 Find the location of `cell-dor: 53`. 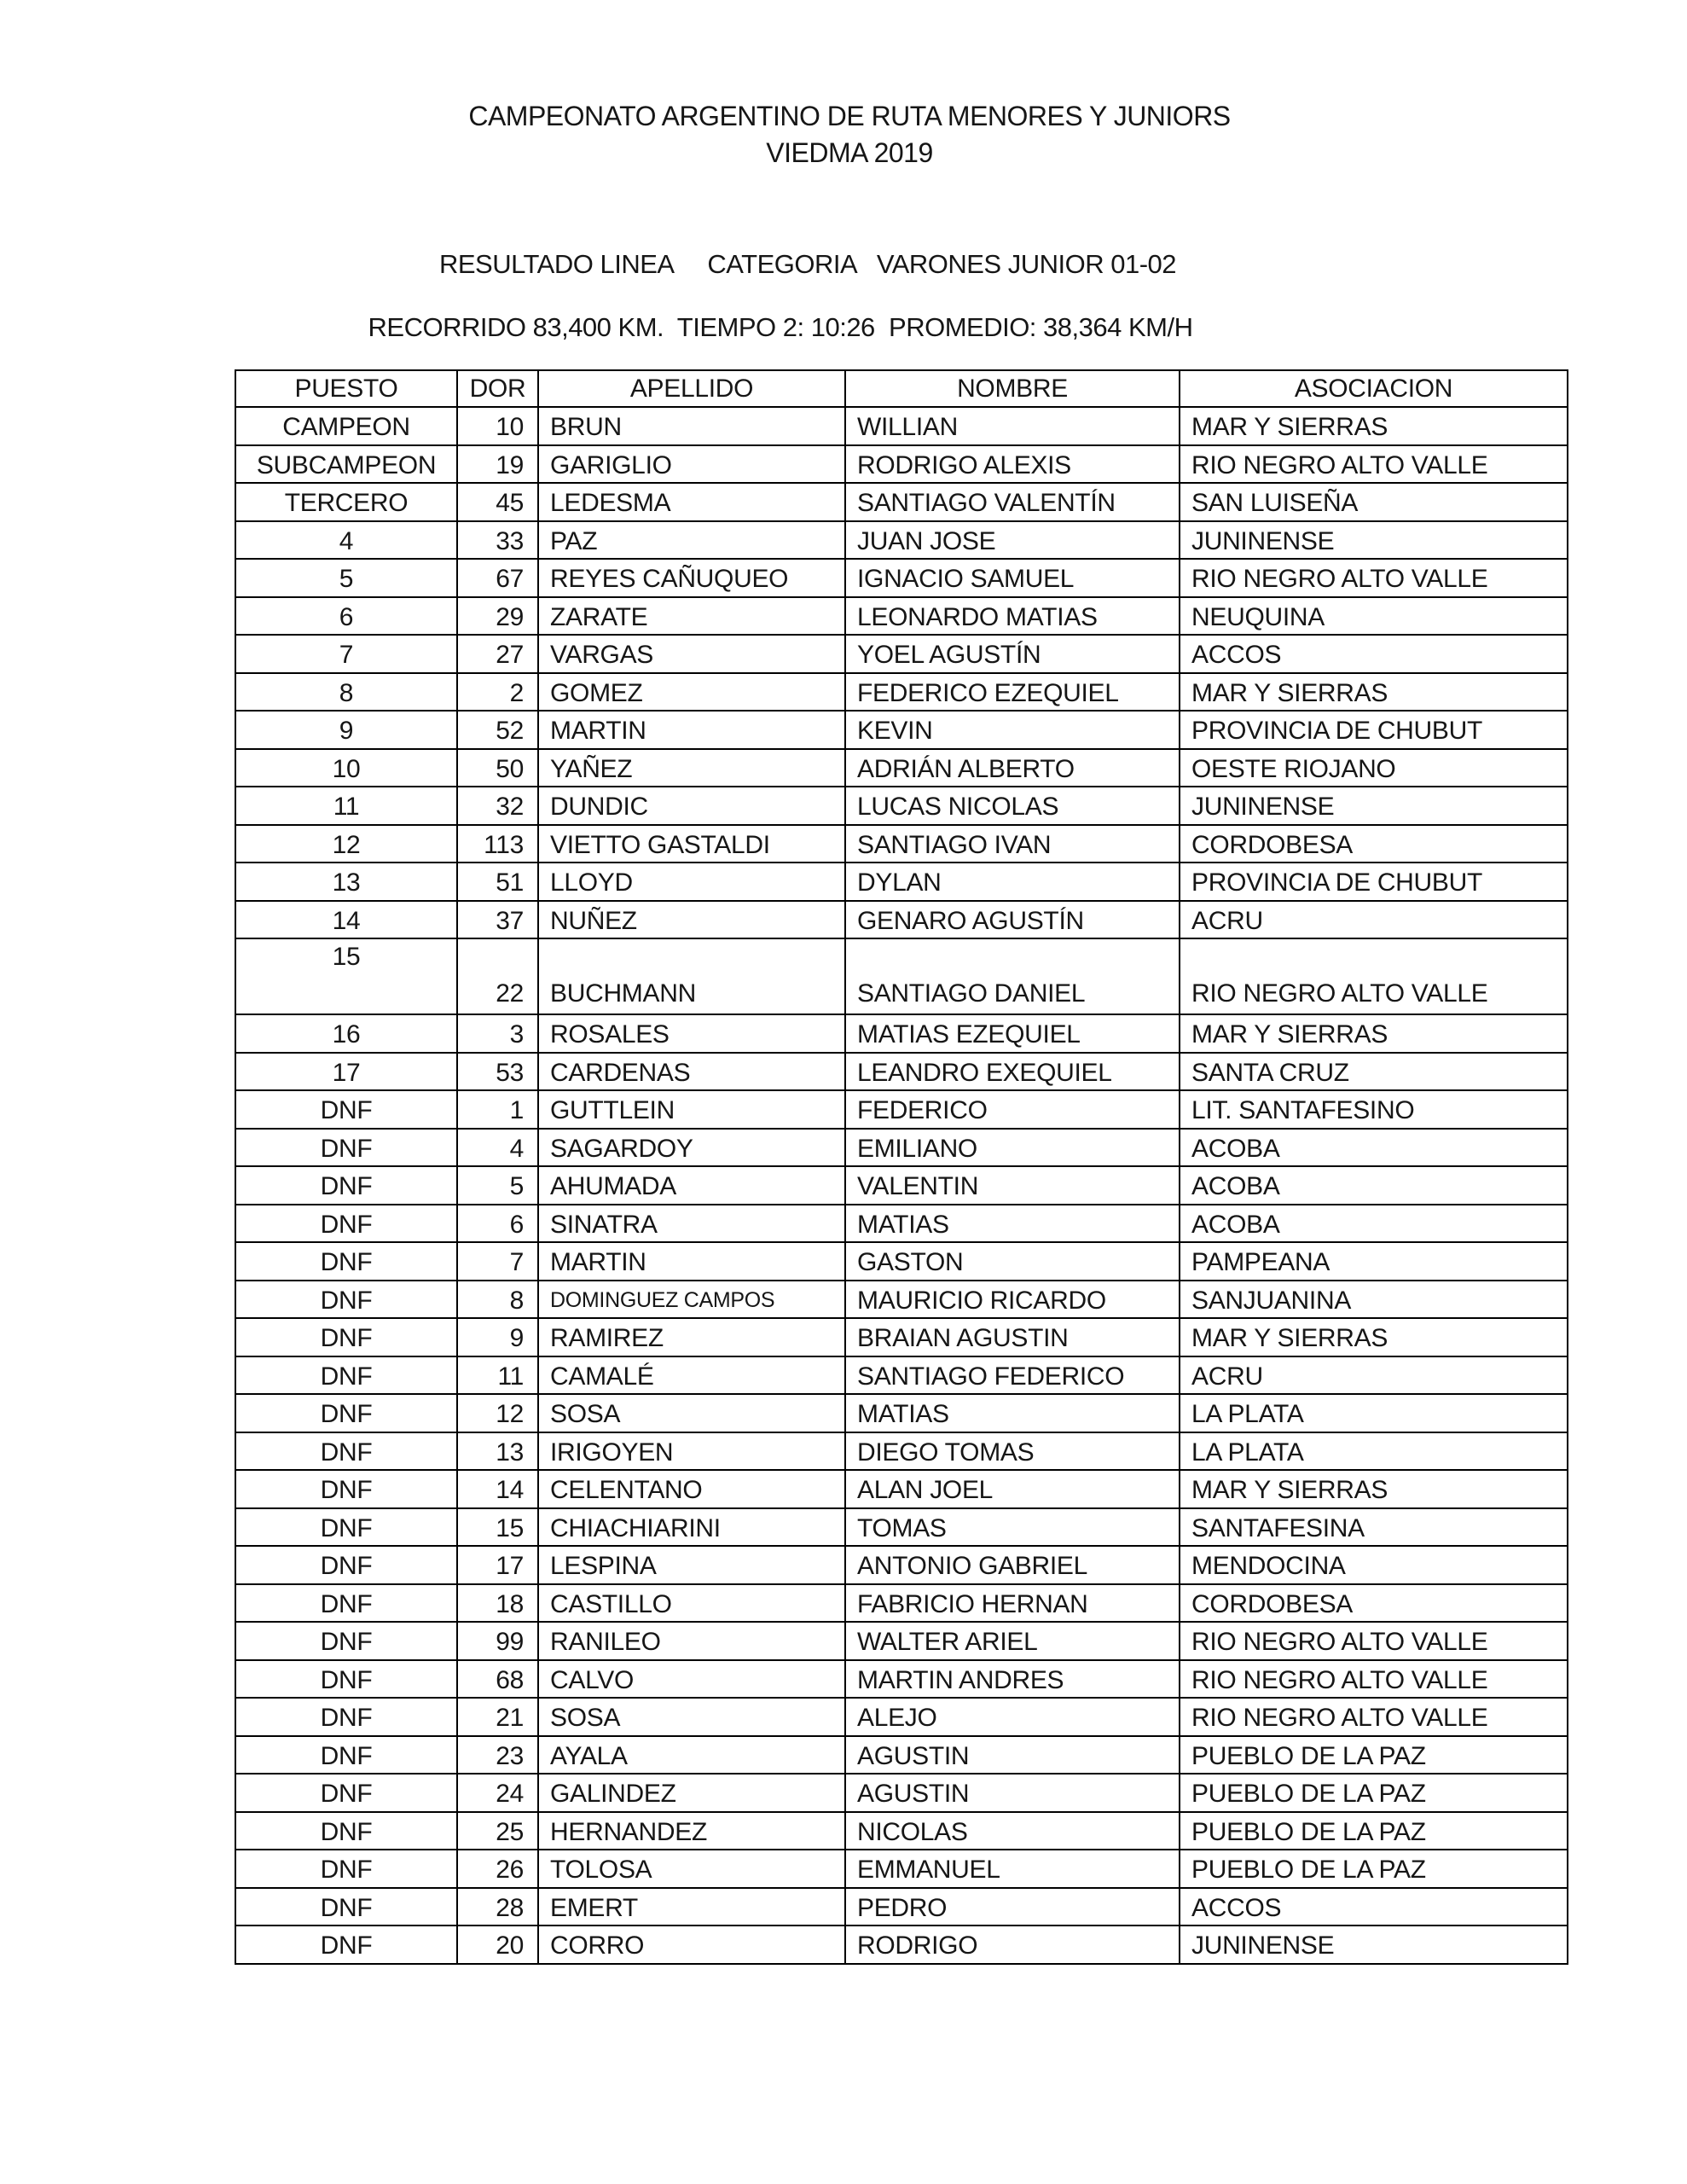

cell-dor: 53 is located at coordinates (497, 1071).